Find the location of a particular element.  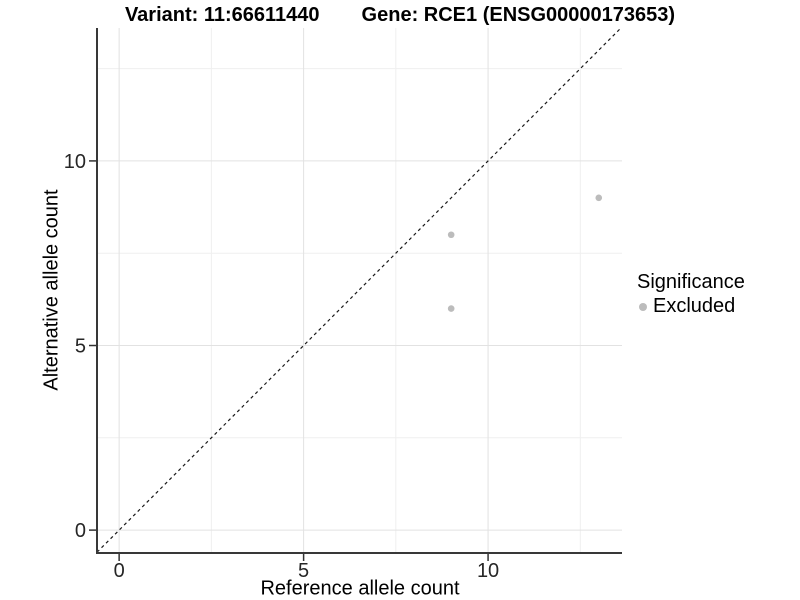

legend-point-icon is located at coordinates (643, 306).